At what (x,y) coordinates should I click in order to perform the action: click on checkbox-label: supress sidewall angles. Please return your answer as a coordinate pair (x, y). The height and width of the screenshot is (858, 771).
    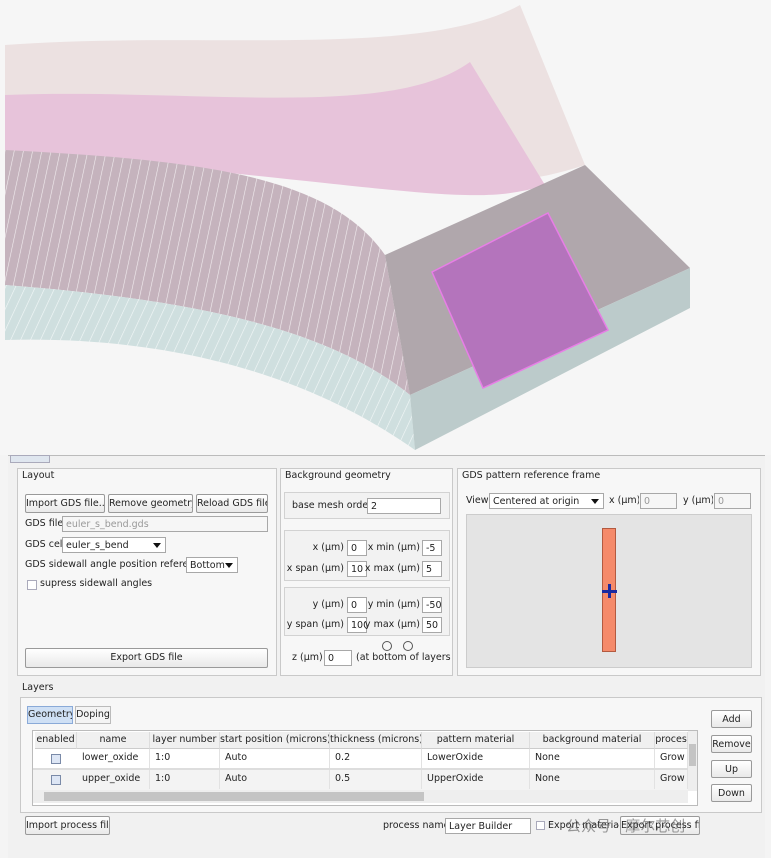
    Looking at the image, I should click on (96, 583).